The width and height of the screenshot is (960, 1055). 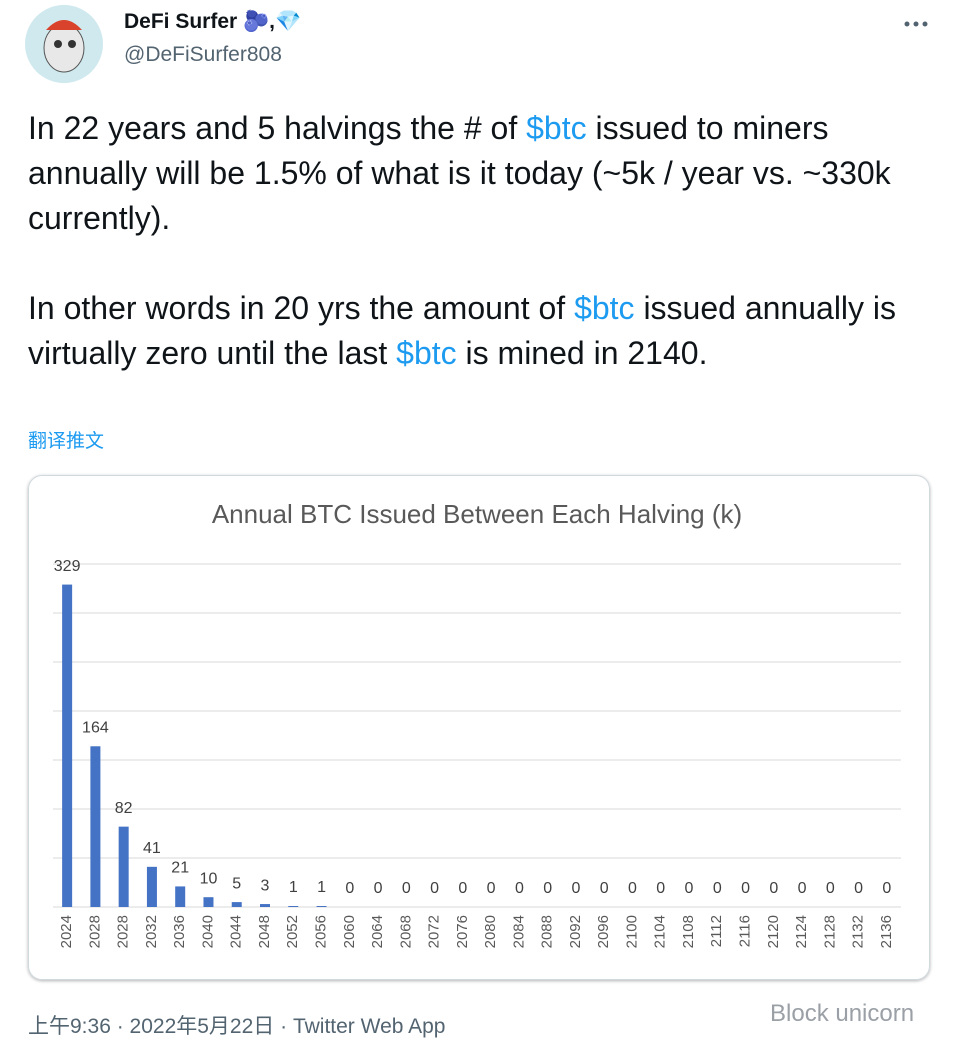 What do you see at coordinates (716, 931) in the screenshot?
I see `x-tick-label: 2112` at bounding box center [716, 931].